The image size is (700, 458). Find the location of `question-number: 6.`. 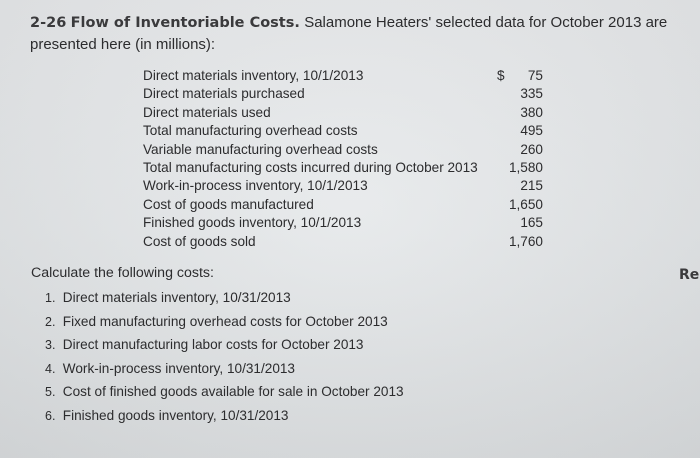

question-number: 6. is located at coordinates (50, 415).